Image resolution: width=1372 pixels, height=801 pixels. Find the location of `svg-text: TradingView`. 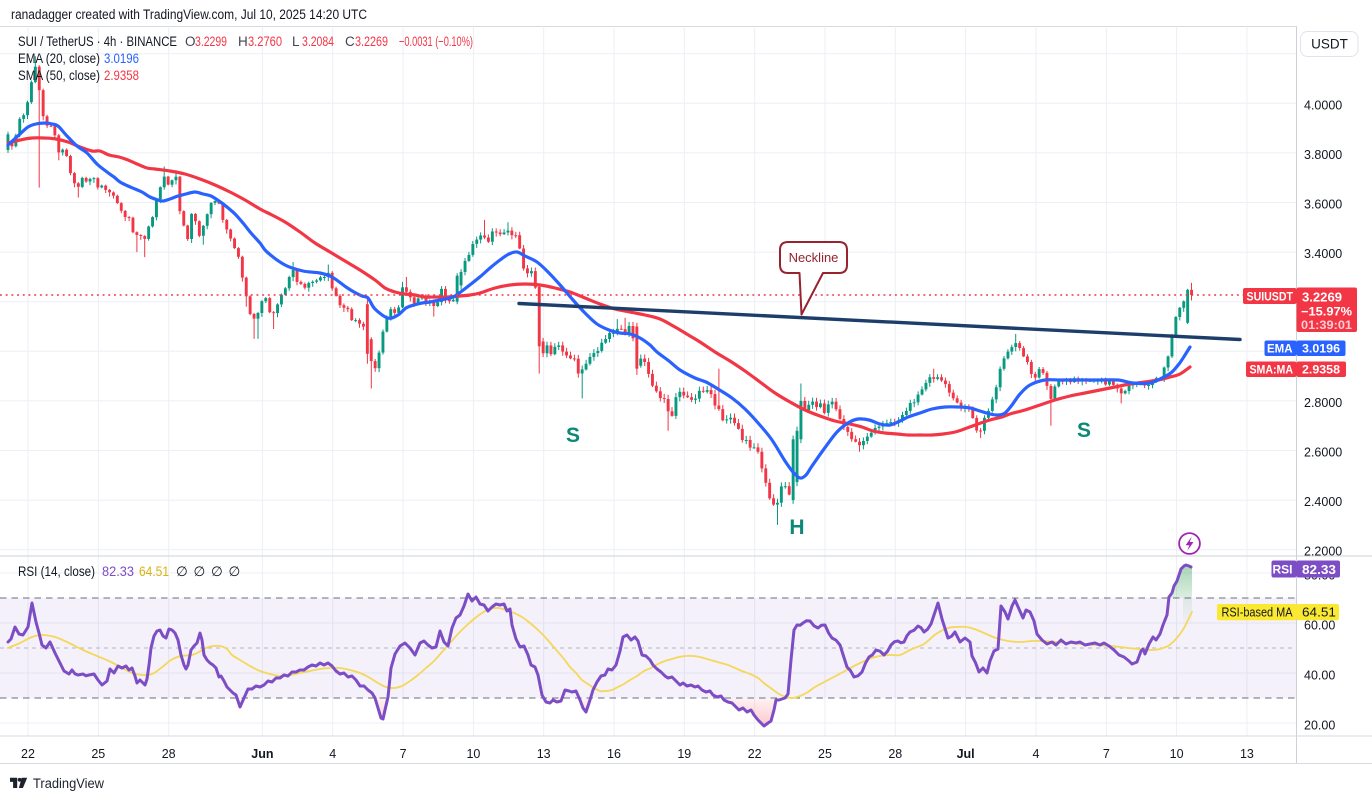

svg-text: TradingView is located at coordinates (68, 783).